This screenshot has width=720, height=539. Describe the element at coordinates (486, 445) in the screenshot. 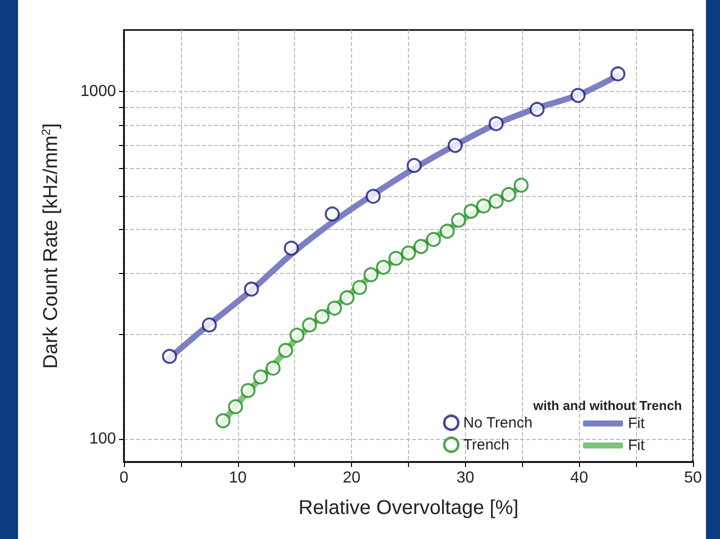

I see `legend-label: Trench` at that location.